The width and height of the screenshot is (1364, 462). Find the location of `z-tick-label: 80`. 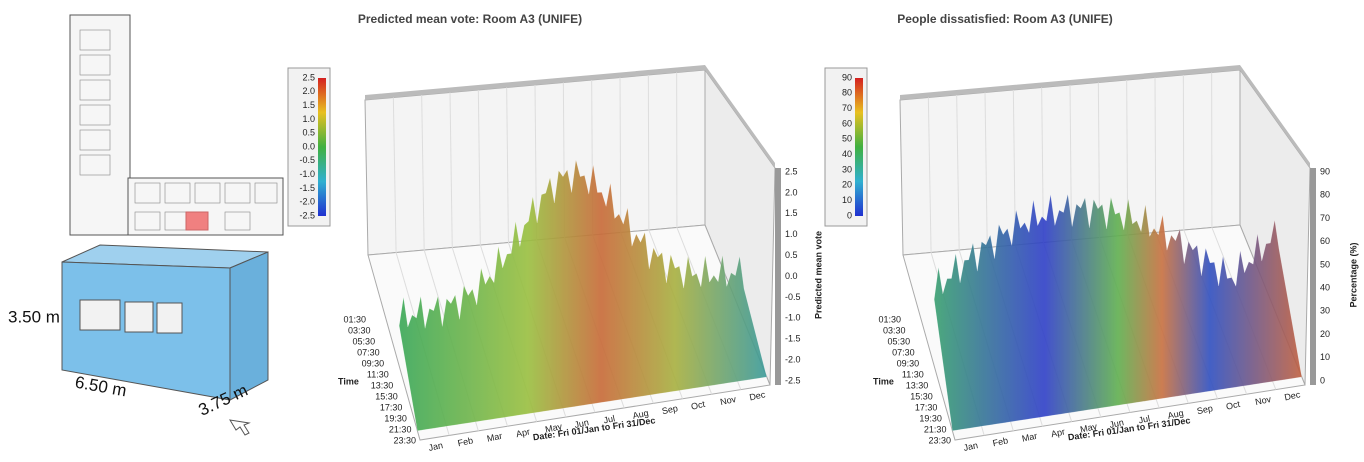

z-tick-label: 80 is located at coordinates (1325, 195).